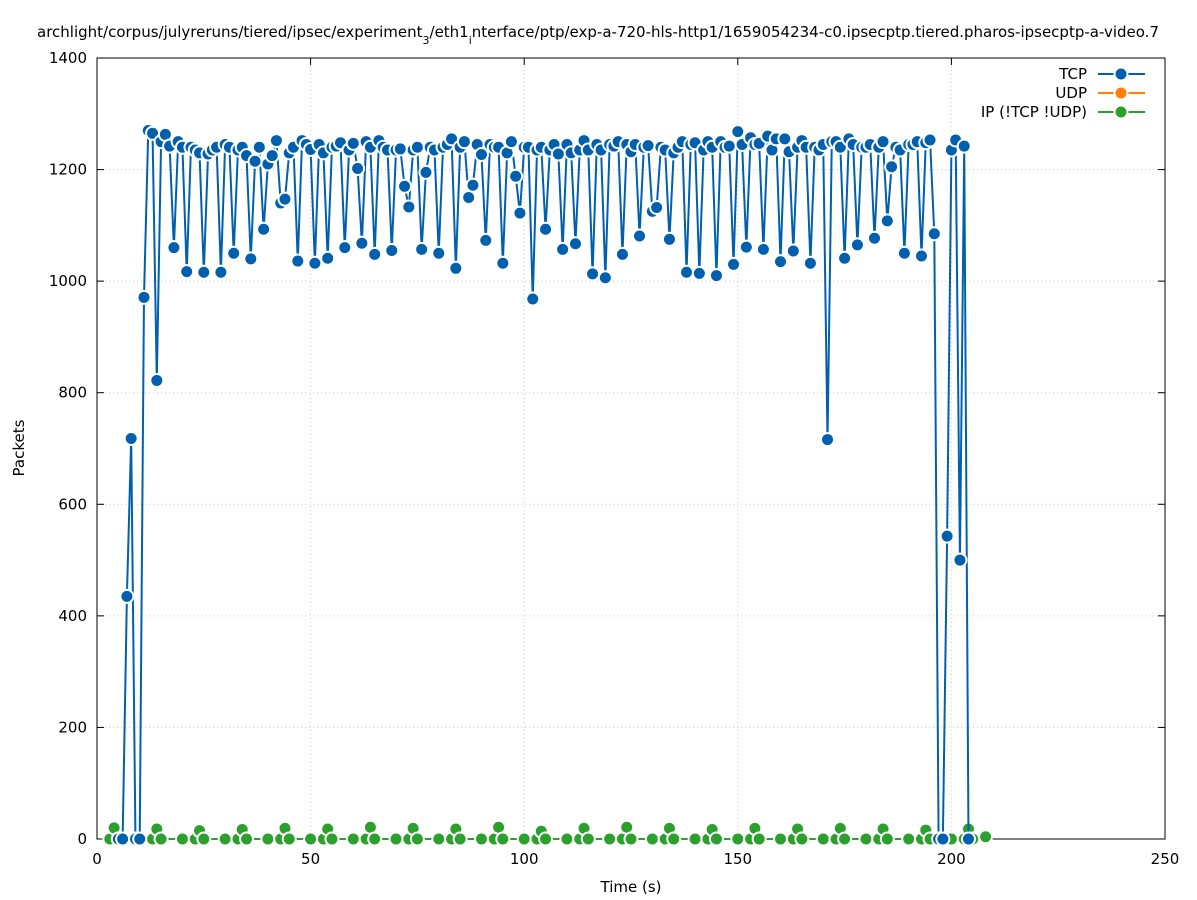 The height and width of the screenshot is (900, 1197). I want to click on x-tick-label: 100, so click(524, 859).